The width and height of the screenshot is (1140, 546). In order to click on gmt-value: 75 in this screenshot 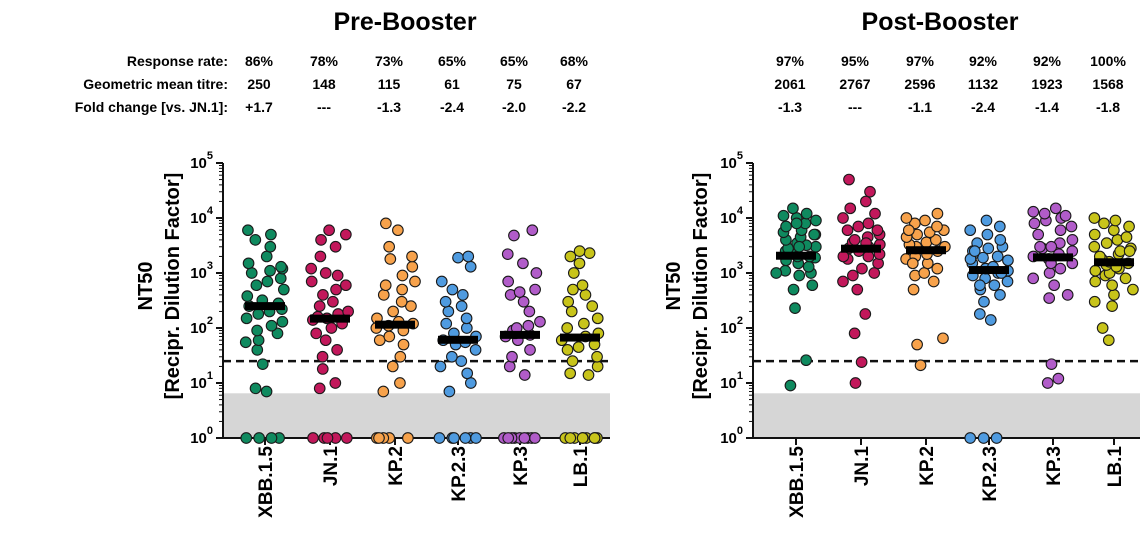, I will do `click(514, 84)`.